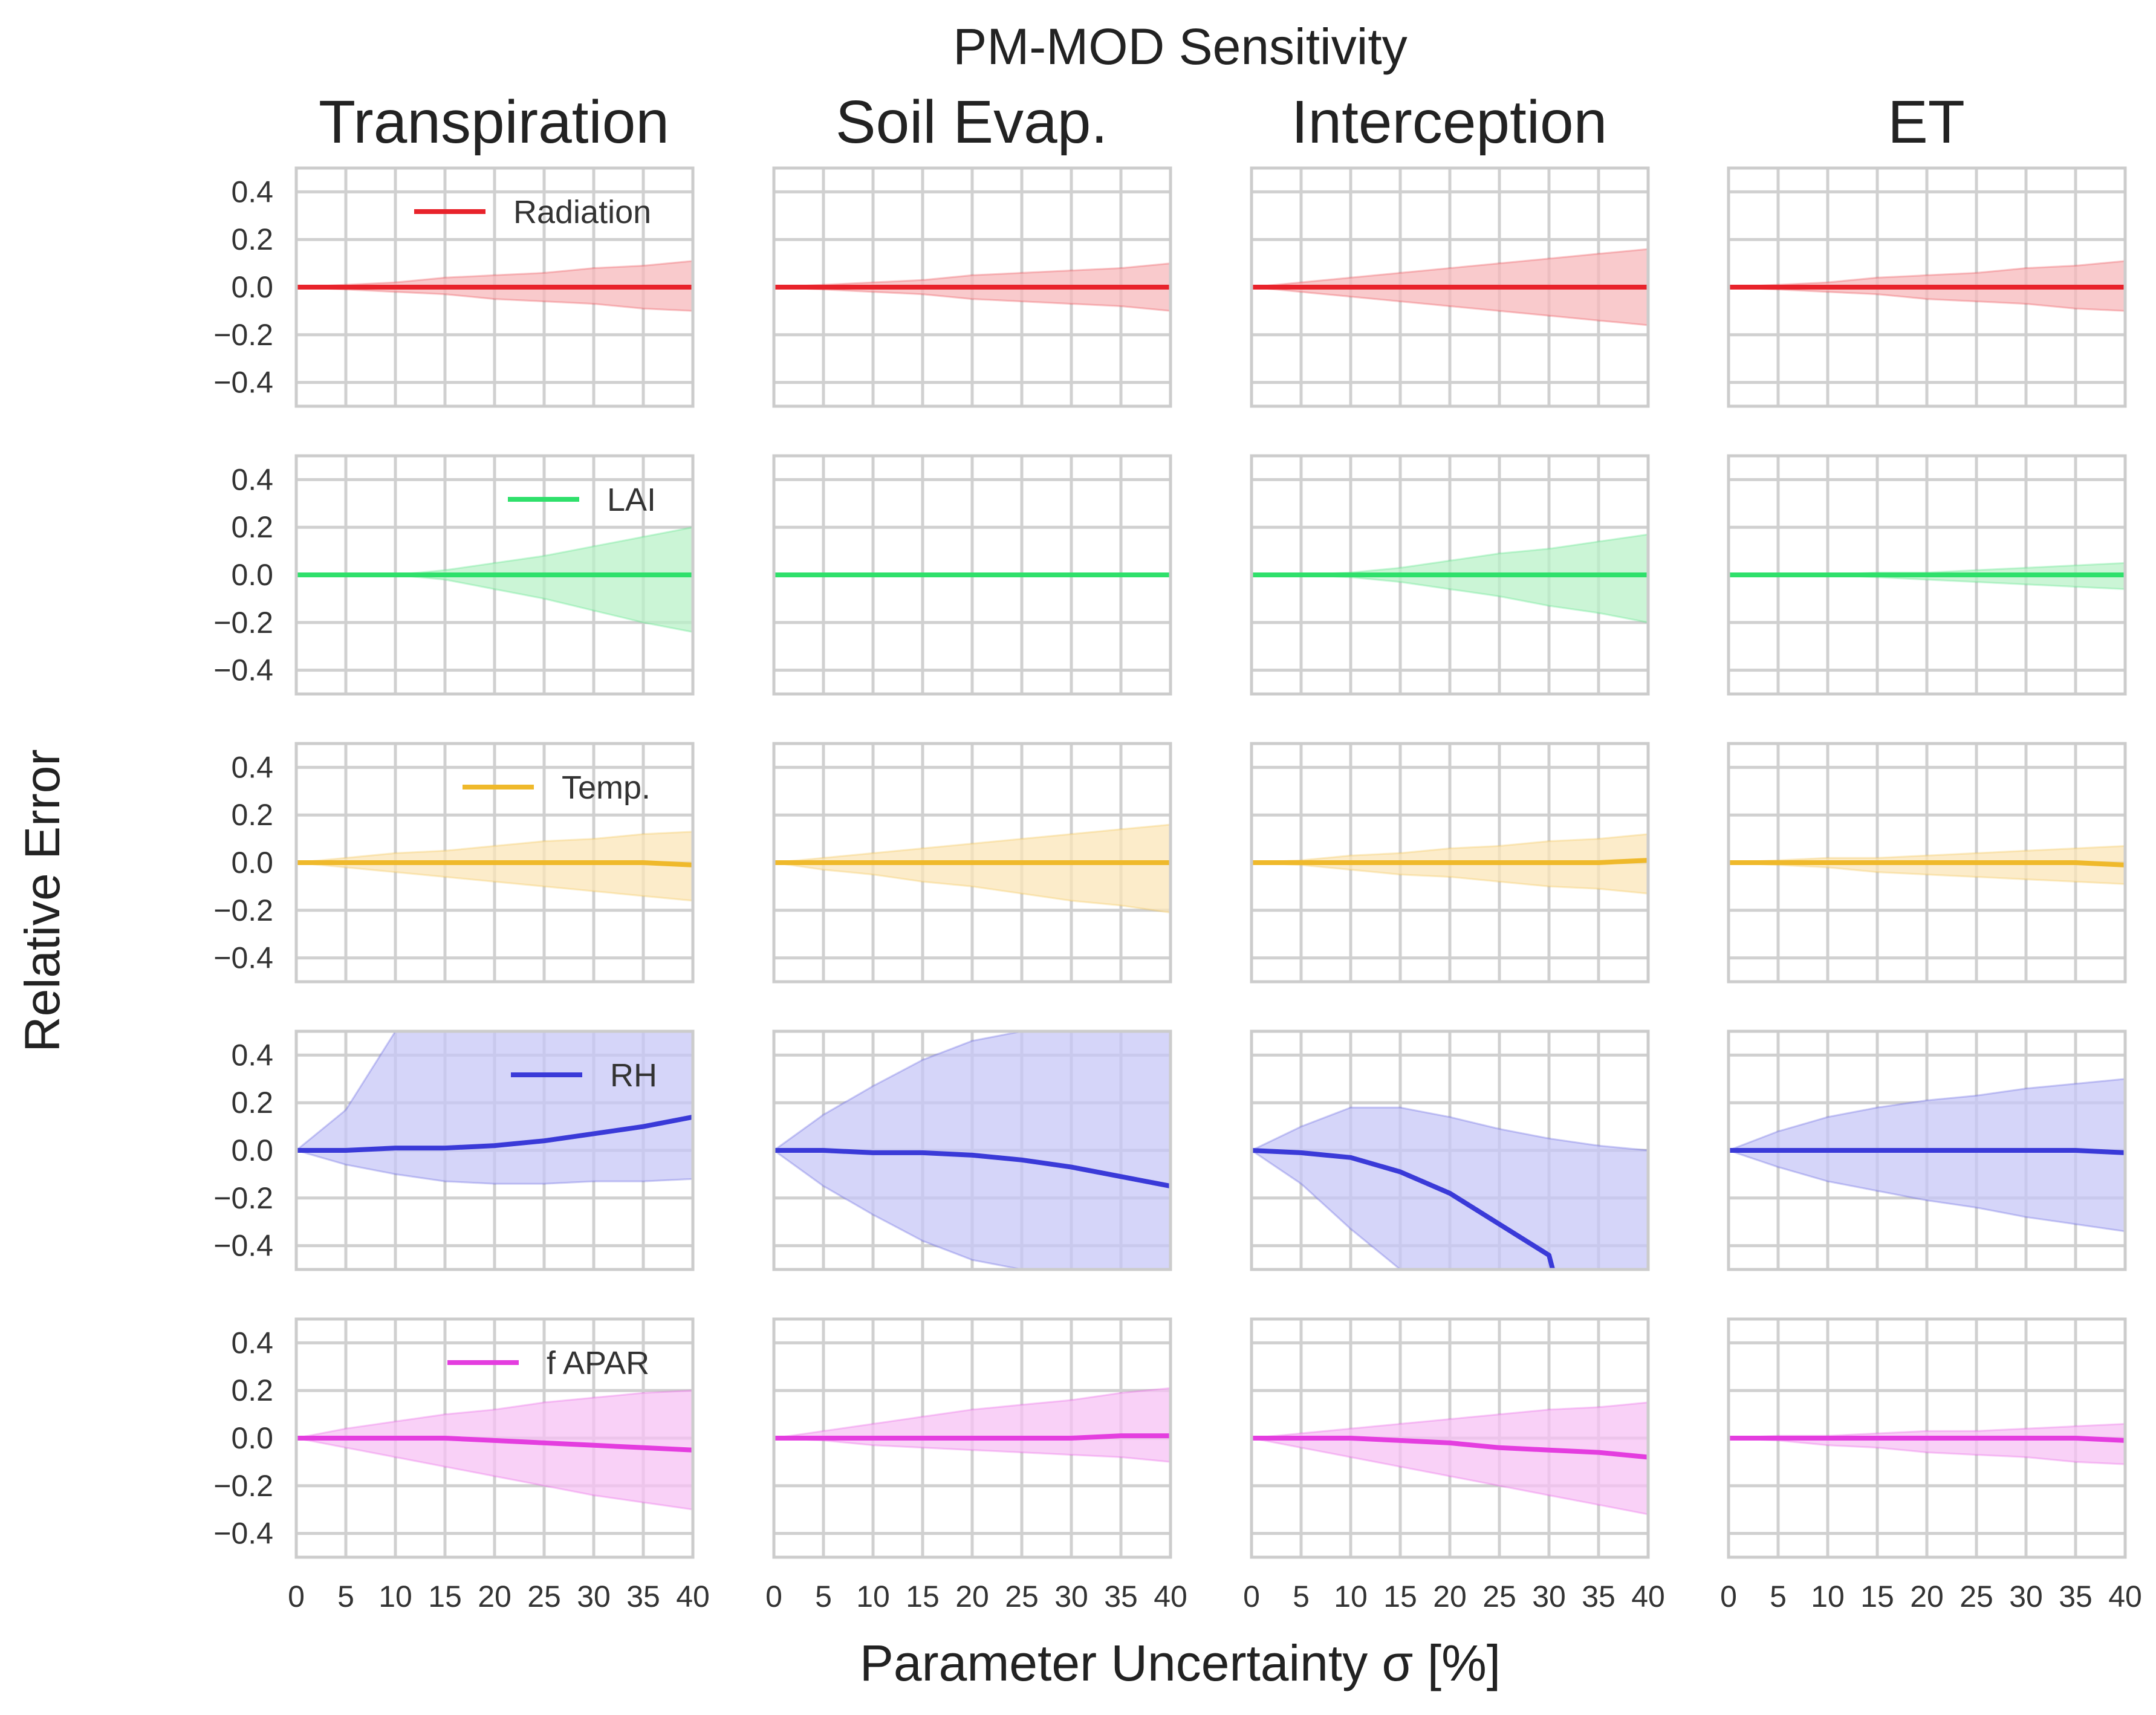 The height and width of the screenshot is (1715, 2156). What do you see at coordinates (1180, 46) in the screenshot?
I see `figure-title: PM-MOD Sensitivity` at bounding box center [1180, 46].